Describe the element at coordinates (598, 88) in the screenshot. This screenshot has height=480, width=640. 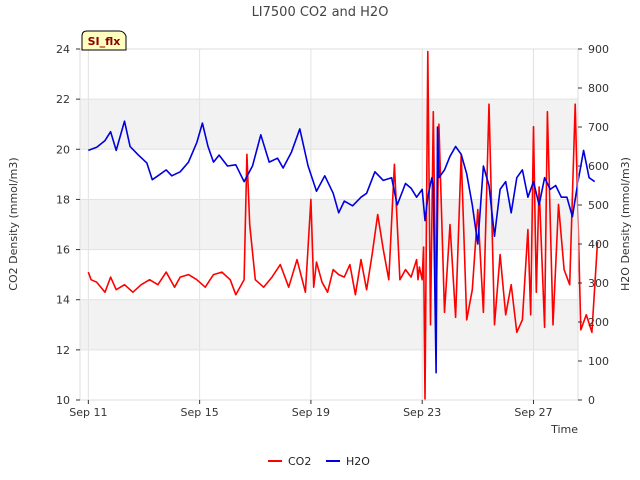
I see `y-right-tick-label: 800` at that location.